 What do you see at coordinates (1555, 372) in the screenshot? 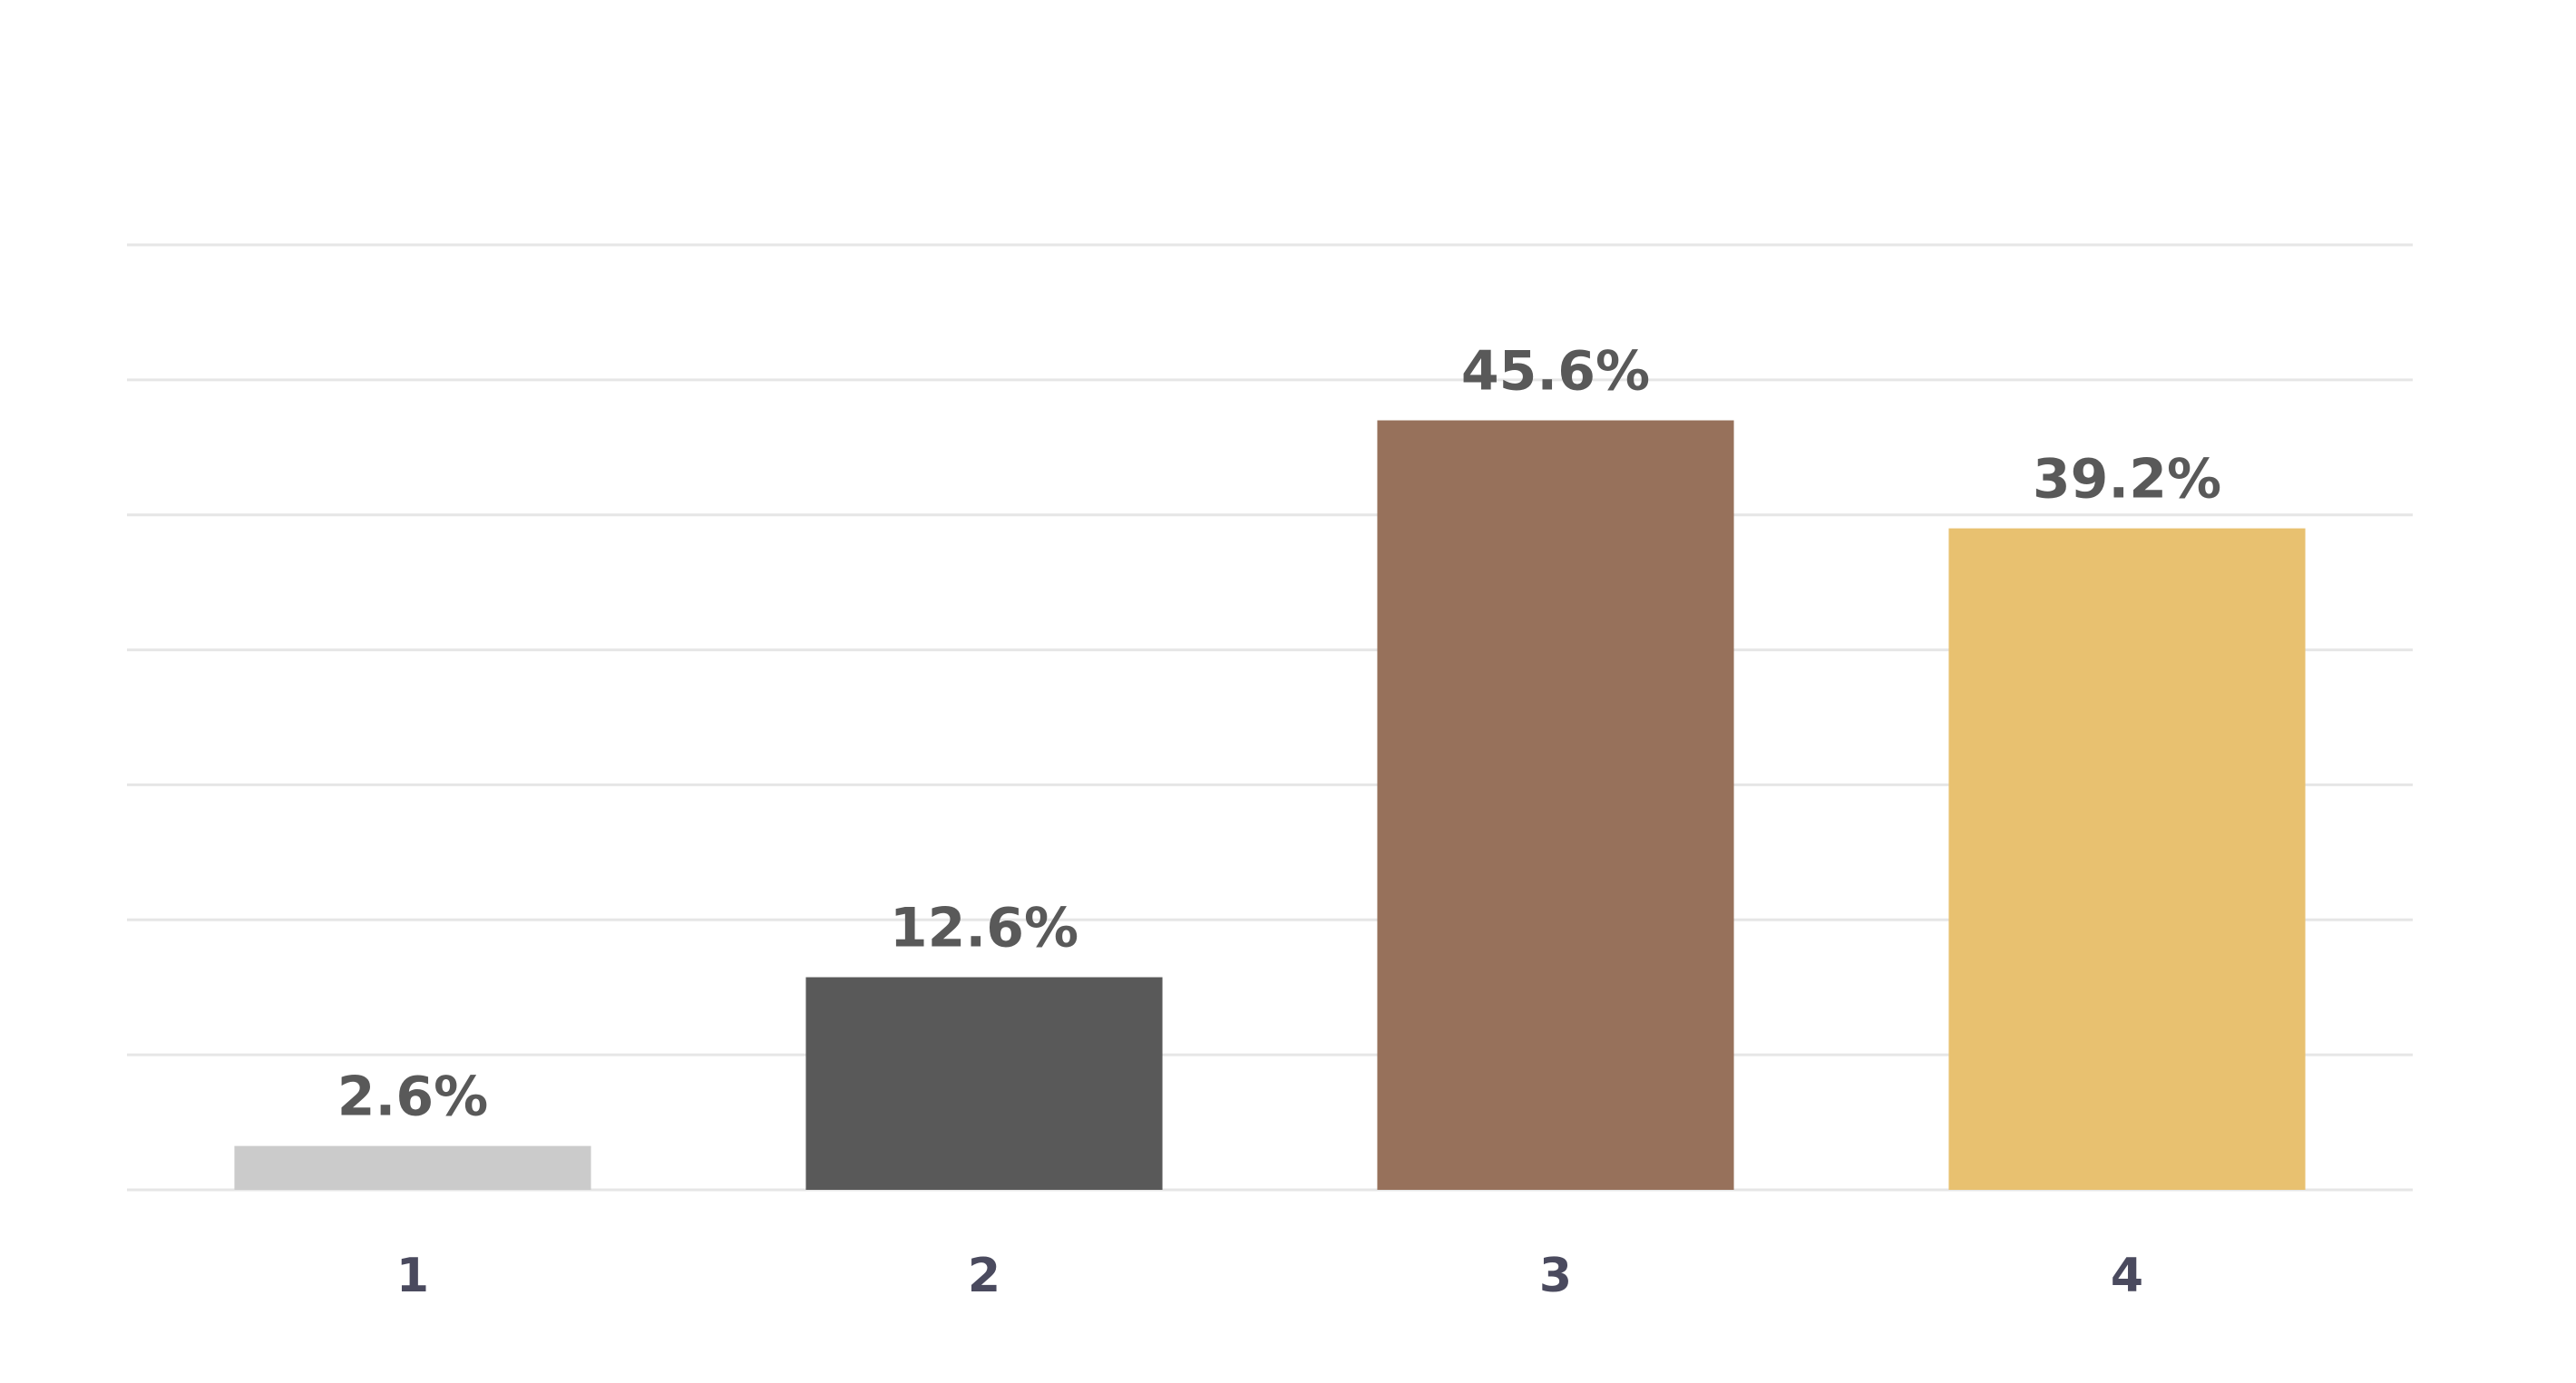
I see `data-label-3: 45.6%` at bounding box center [1555, 372].